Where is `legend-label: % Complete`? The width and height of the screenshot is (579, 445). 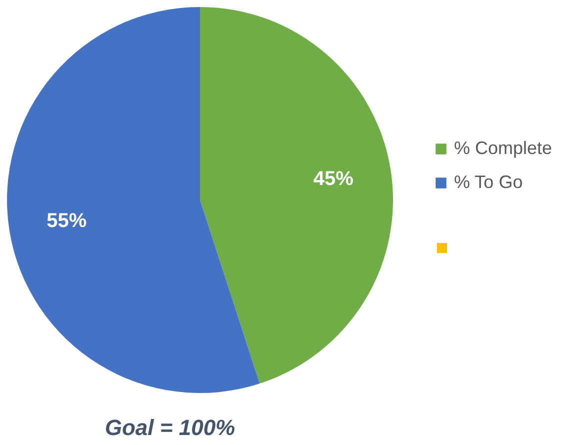
legend-label: % Complete is located at coordinates (503, 148).